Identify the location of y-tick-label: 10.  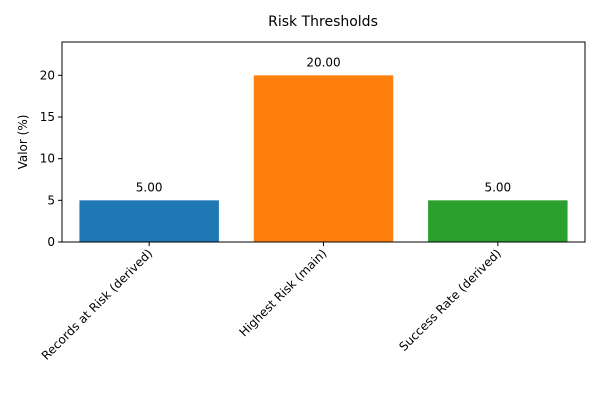
(47, 159).